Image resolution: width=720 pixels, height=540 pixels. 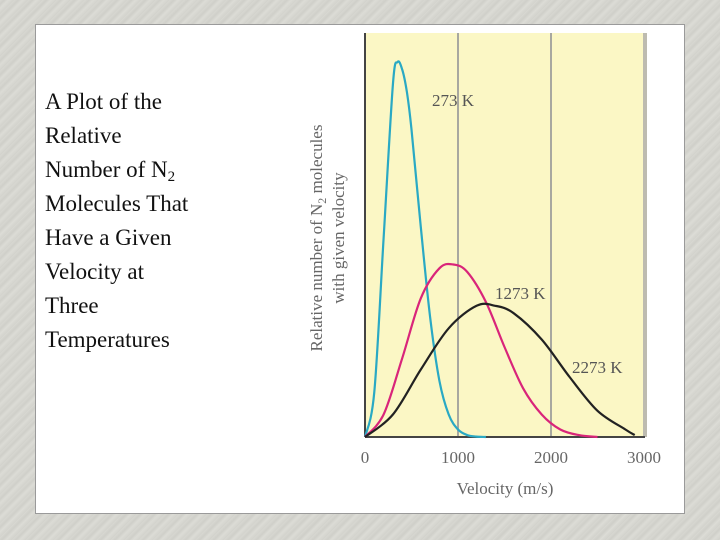 What do you see at coordinates (171, 177) in the screenshot?
I see `caption-subscript: 2` at bounding box center [171, 177].